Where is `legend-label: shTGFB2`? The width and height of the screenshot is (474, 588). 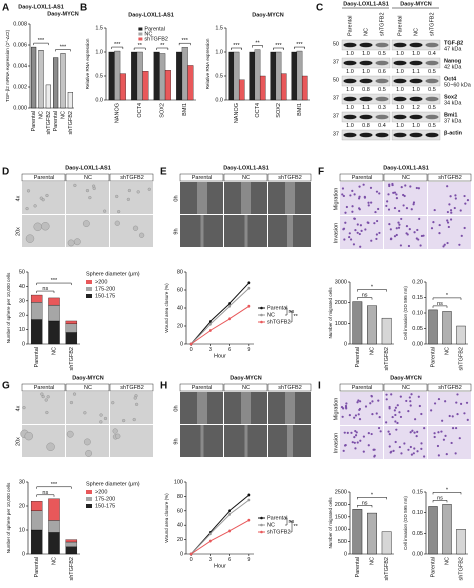 legend-label: shTGFB2 is located at coordinates (279, 532).